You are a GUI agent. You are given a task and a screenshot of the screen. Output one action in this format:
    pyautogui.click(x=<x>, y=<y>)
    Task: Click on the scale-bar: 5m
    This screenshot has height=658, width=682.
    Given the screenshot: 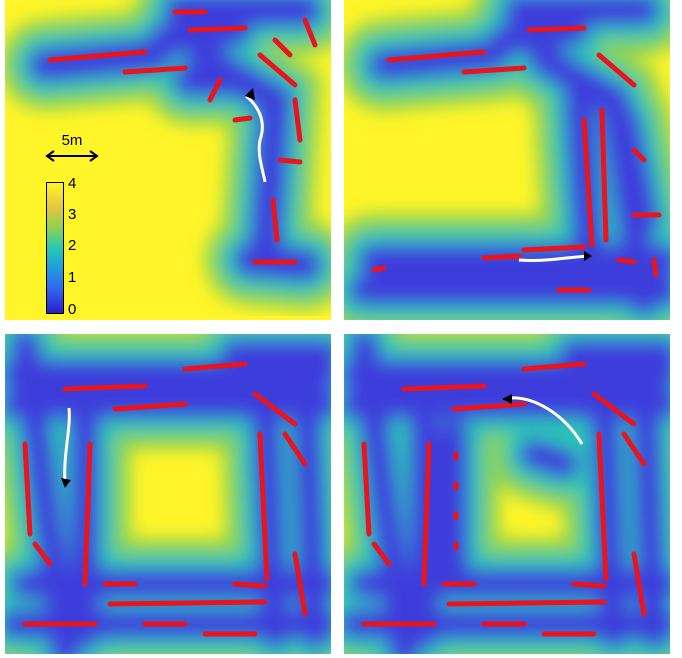 What is the action you would take?
    pyautogui.click(x=72, y=148)
    